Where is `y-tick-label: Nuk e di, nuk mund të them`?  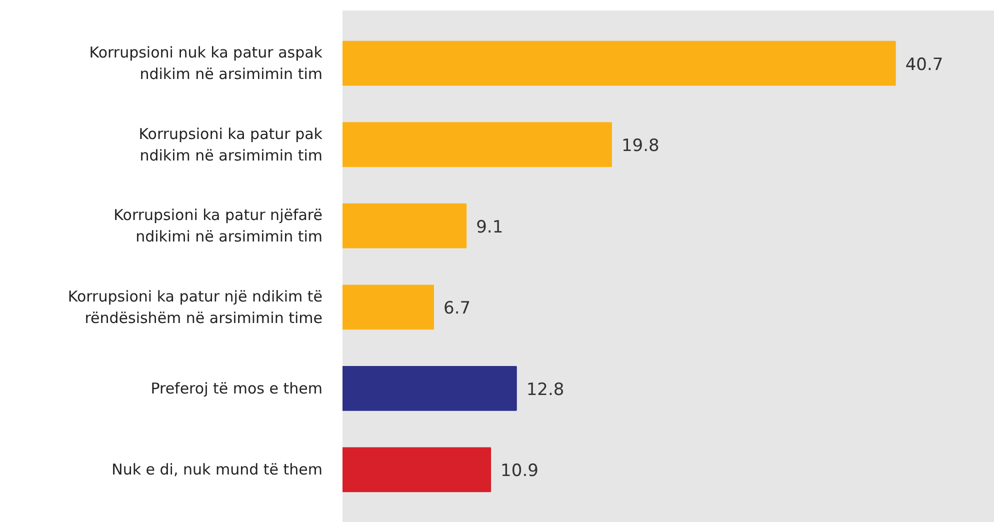 y-tick-label: Nuk e di, nuk mund të them is located at coordinates (217, 469).